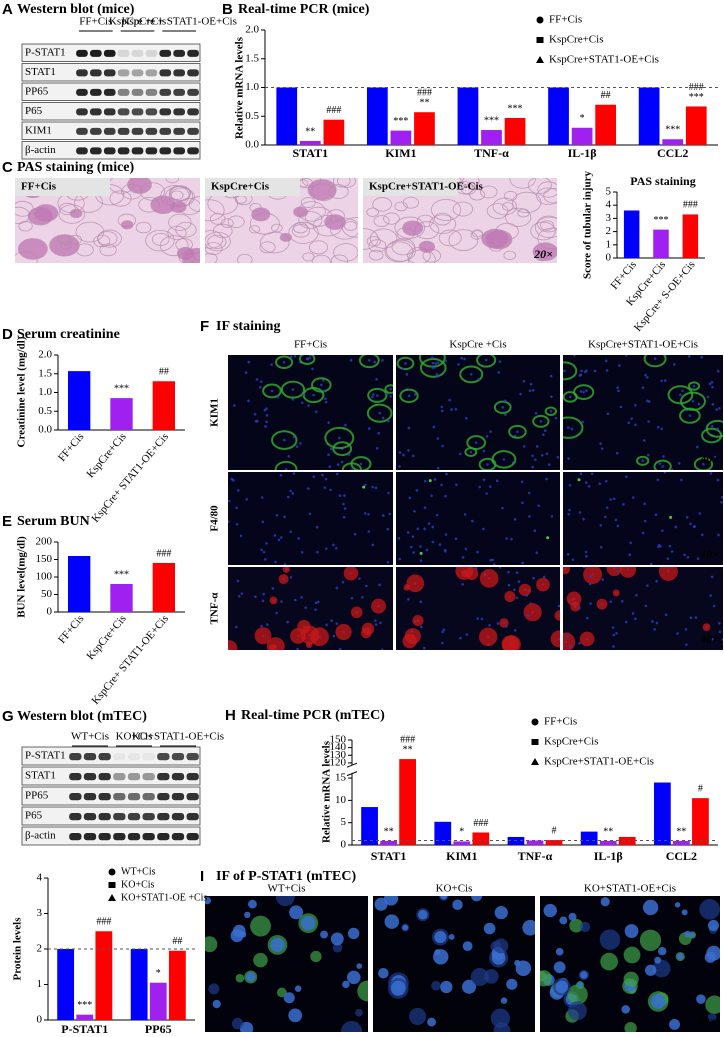  What do you see at coordinates (341, 800) in the screenshot?
I see `y-tick-label: 10` at bounding box center [341, 800].